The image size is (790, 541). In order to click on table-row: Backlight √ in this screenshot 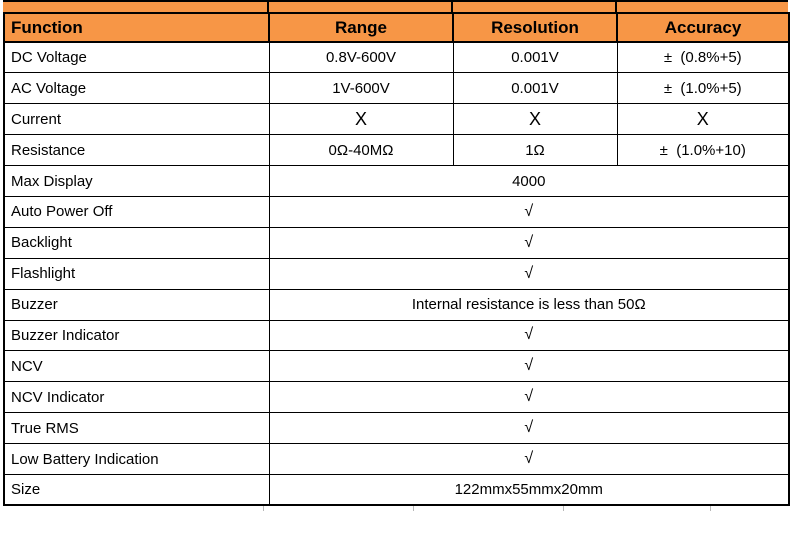, I will do `click(396, 242)`.